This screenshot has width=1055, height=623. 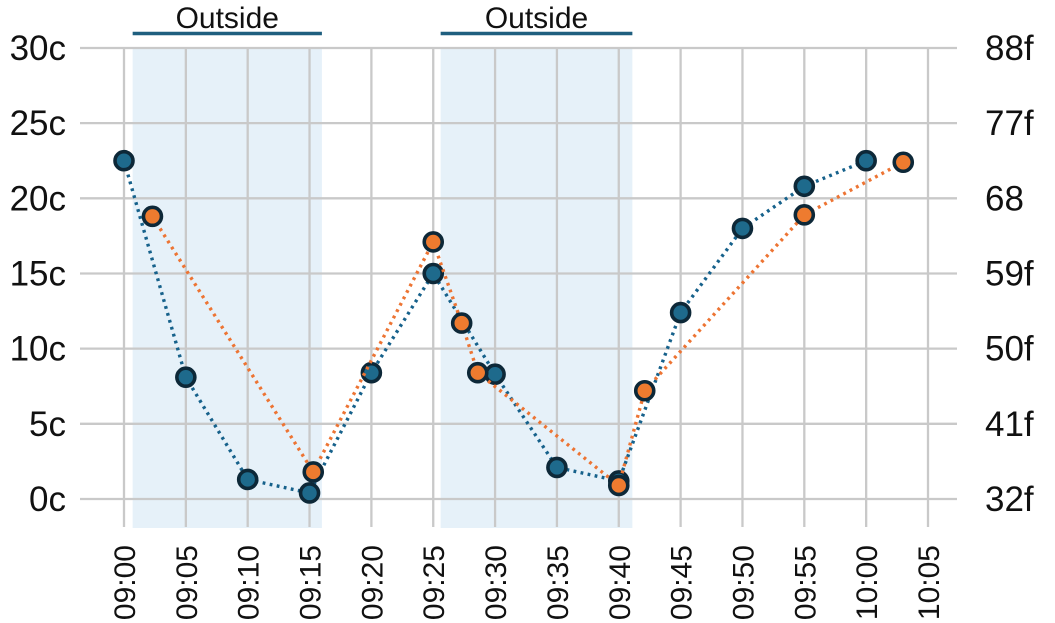 I want to click on y-axis-label-right: 59f, so click(x=1009, y=273).